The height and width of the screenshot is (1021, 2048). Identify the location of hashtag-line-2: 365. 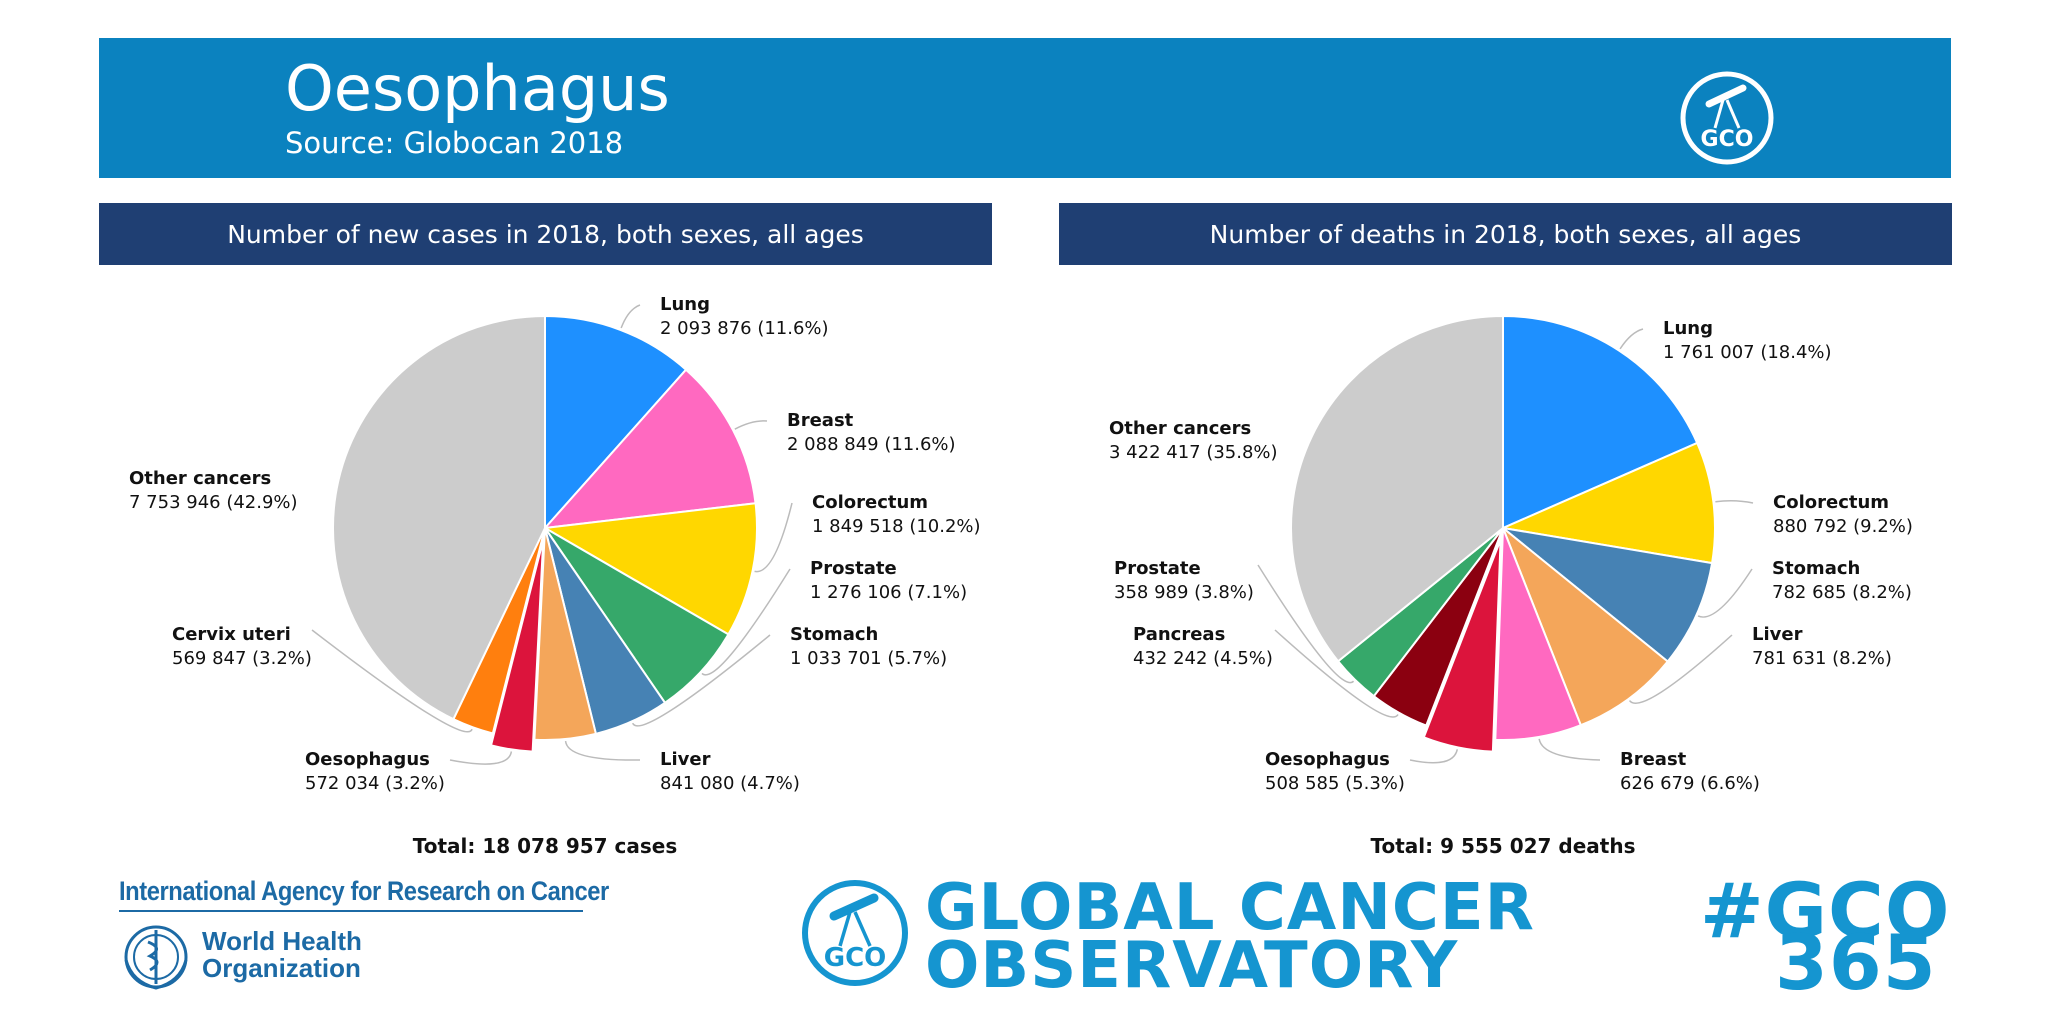
(1856, 962).